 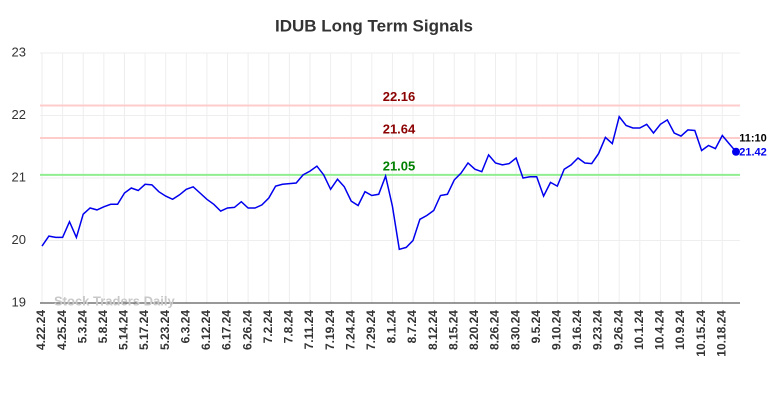 What do you see at coordinates (736, 151) in the screenshot?
I see `last-point` at bounding box center [736, 151].